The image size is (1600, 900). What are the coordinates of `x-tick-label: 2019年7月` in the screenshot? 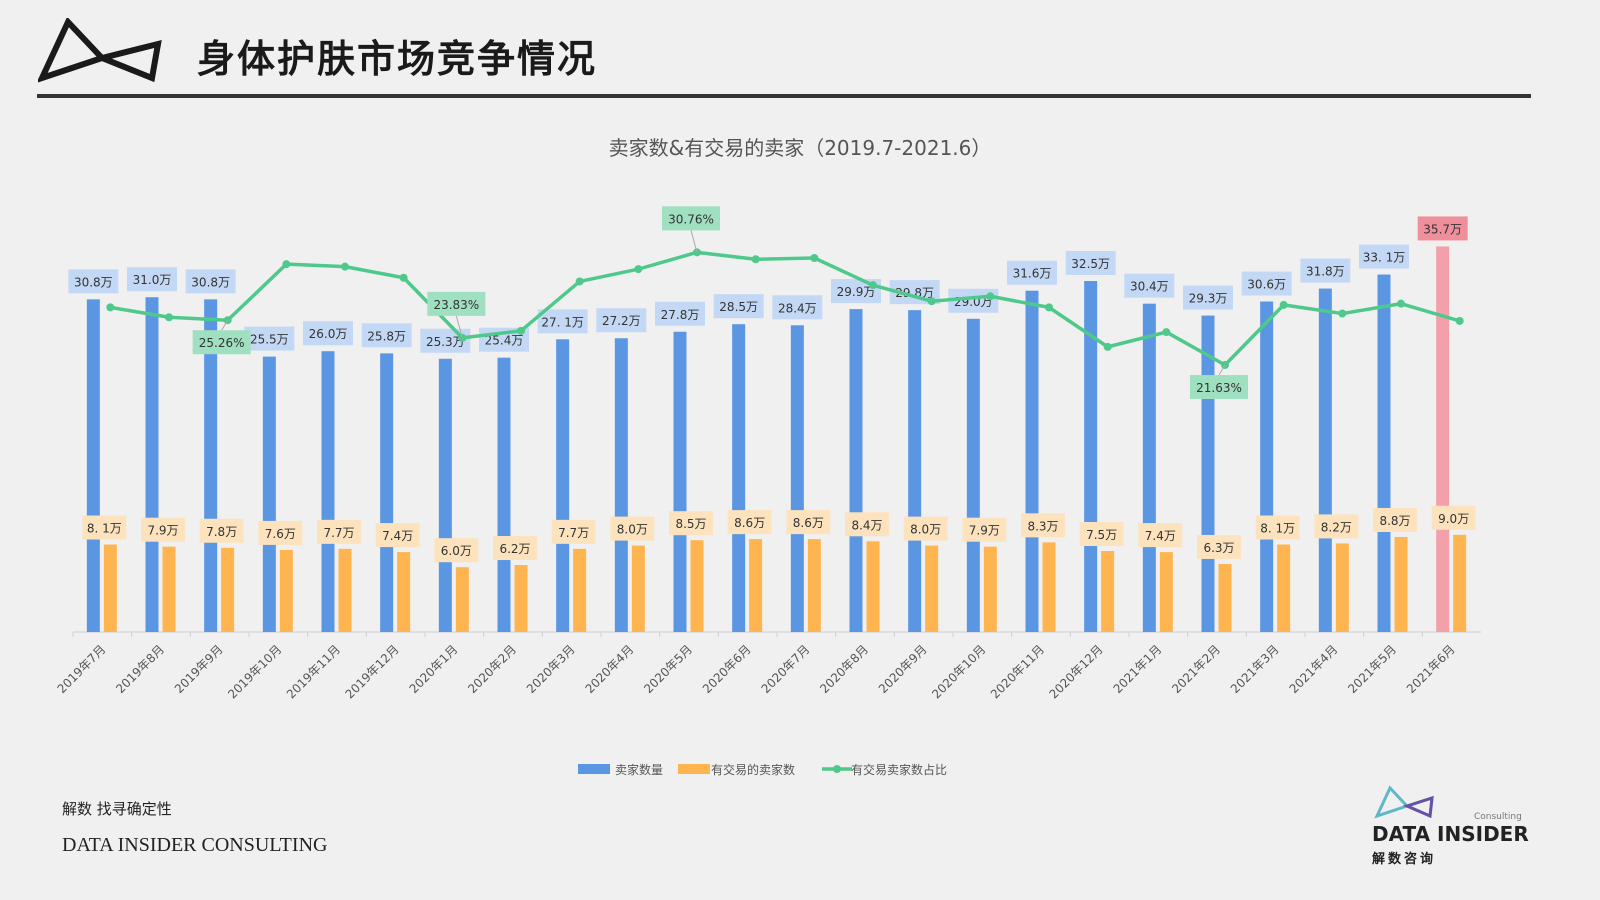 It's located at (82, 669).